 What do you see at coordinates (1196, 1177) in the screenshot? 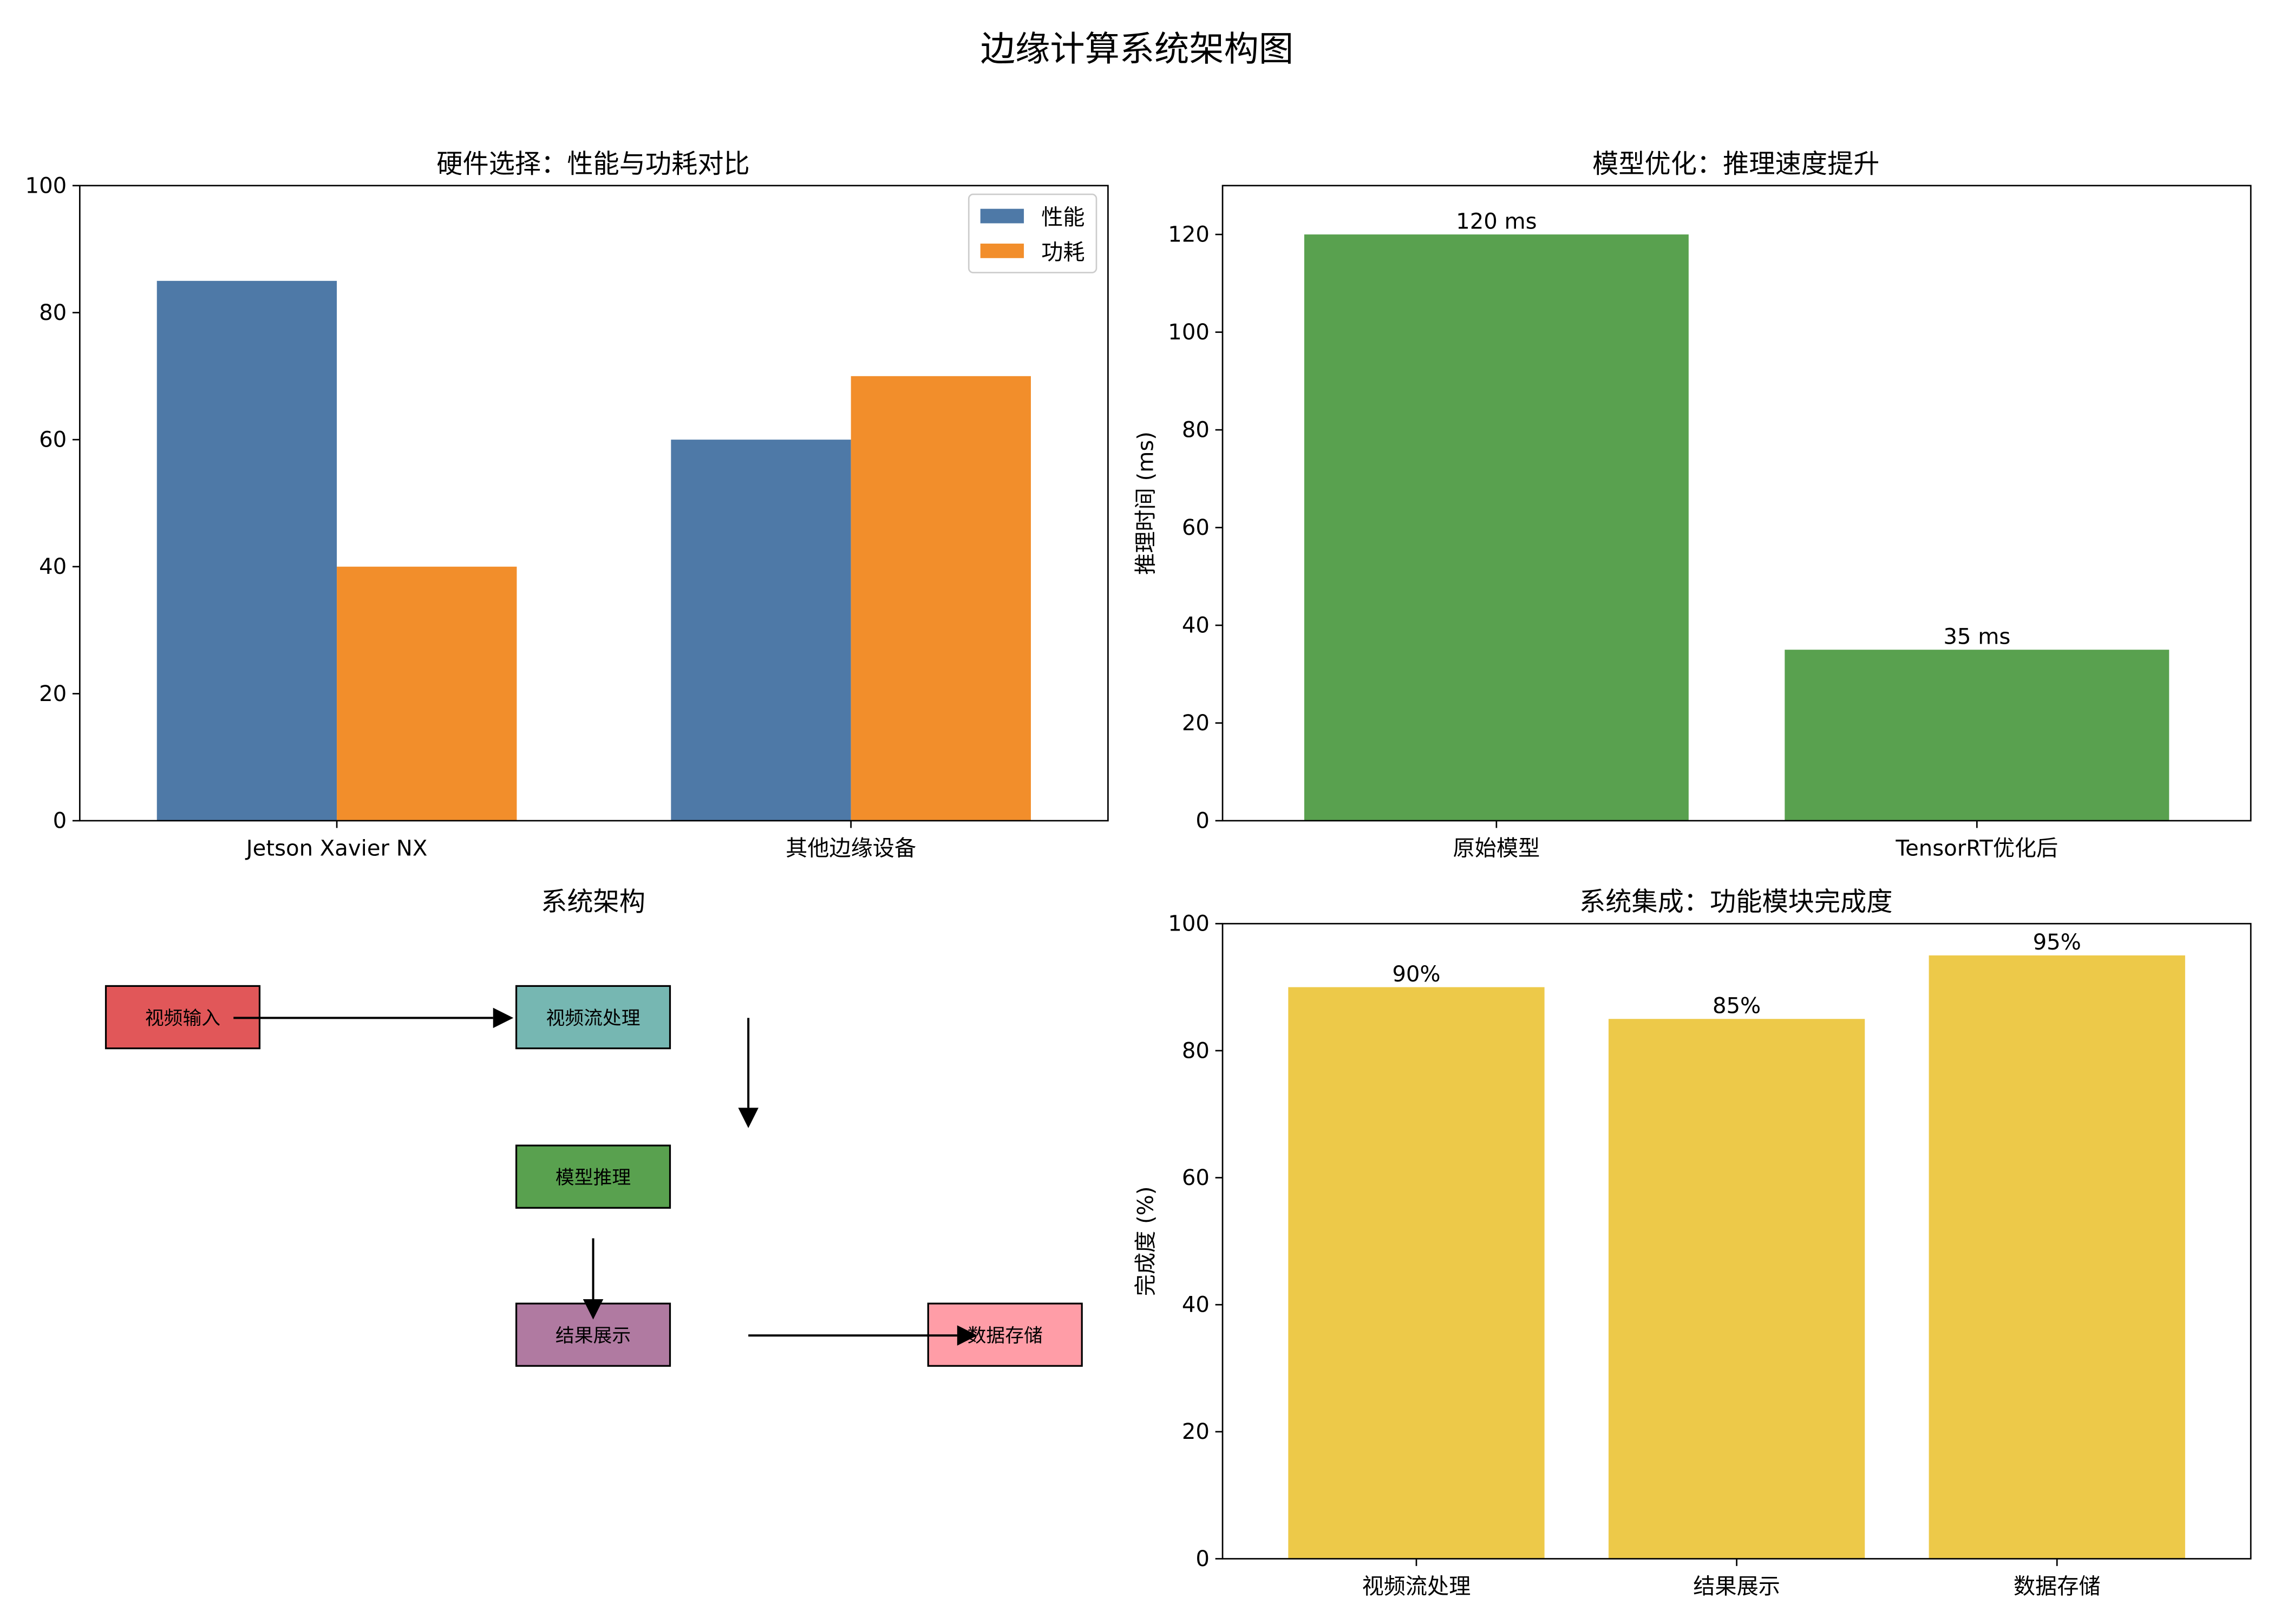
I see `integration-ytick-label: 60` at bounding box center [1196, 1177].